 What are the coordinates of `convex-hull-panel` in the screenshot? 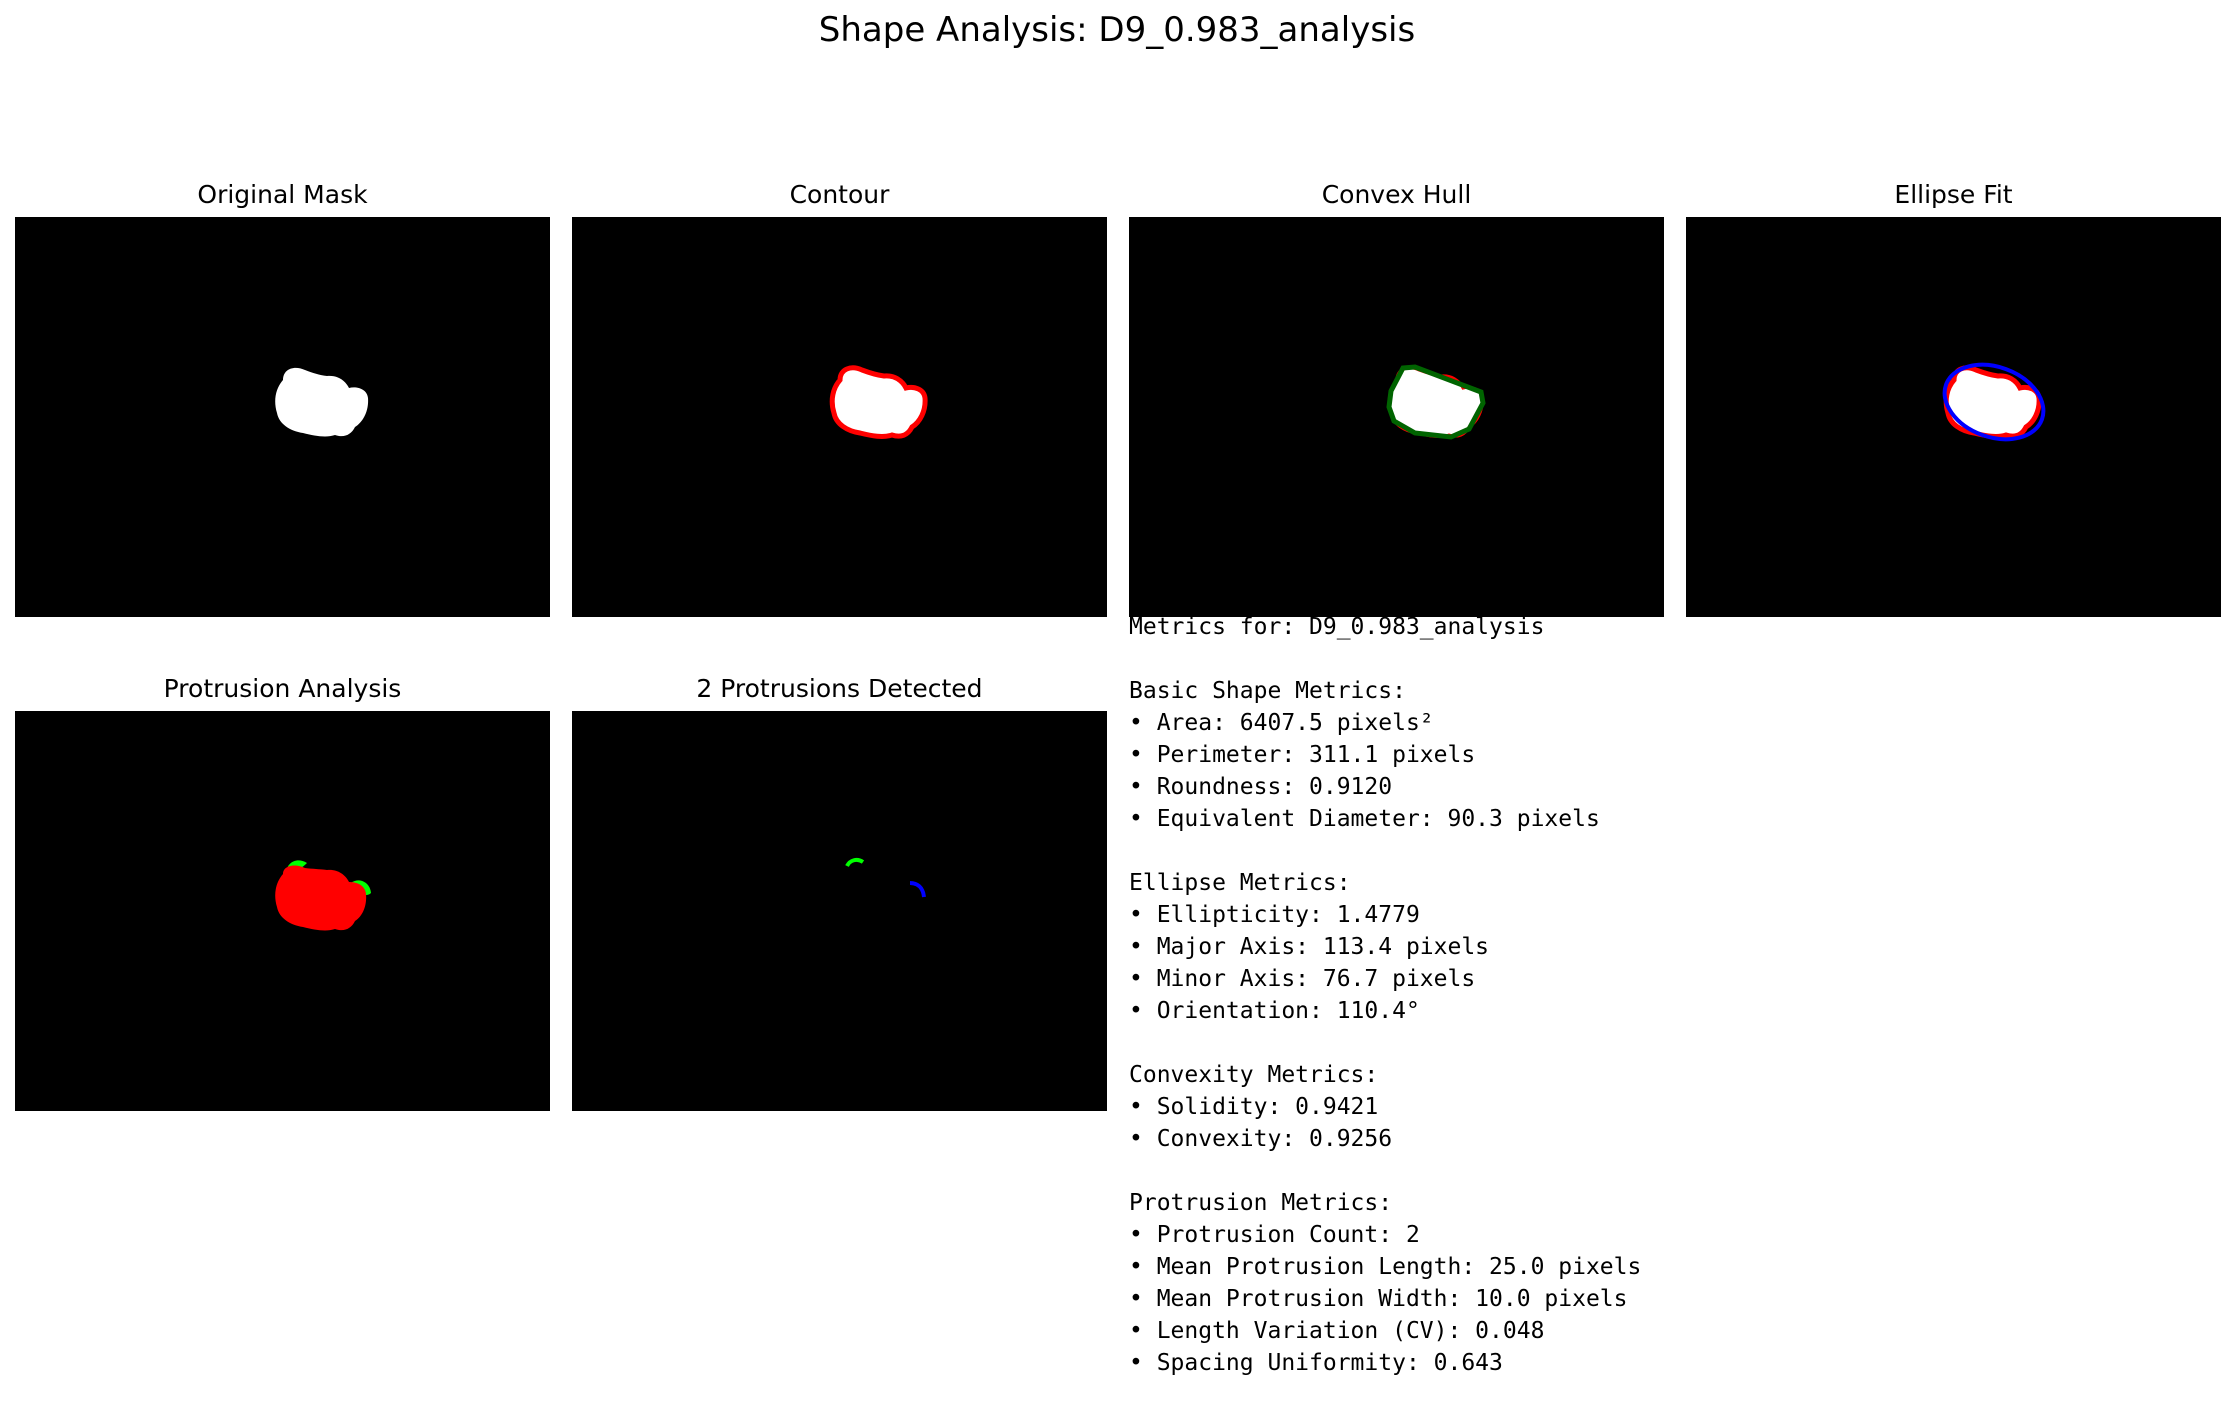 It's located at (1396, 417).